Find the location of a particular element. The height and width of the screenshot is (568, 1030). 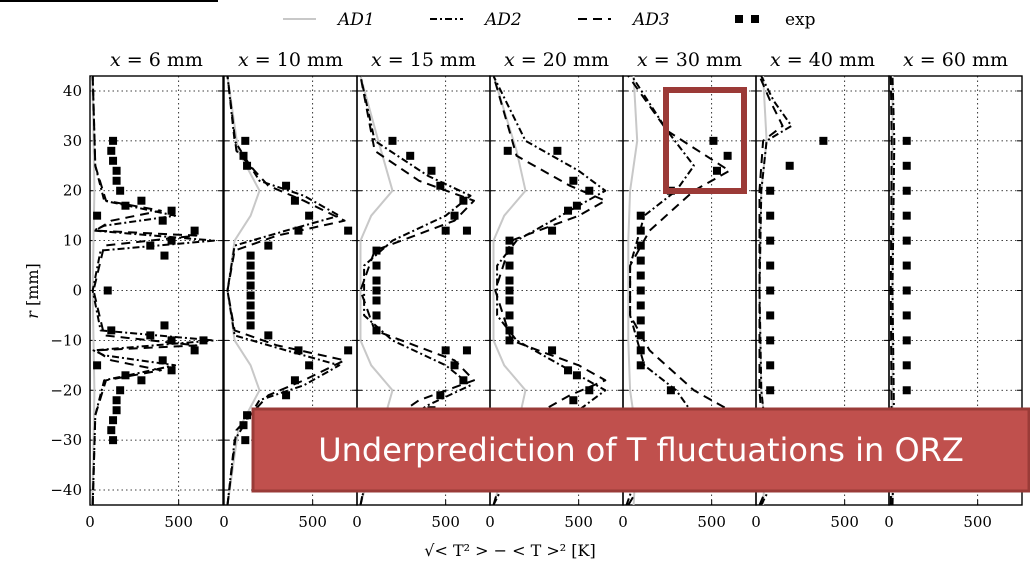

y-axis-label: r [mm] is located at coordinates (32, 291).